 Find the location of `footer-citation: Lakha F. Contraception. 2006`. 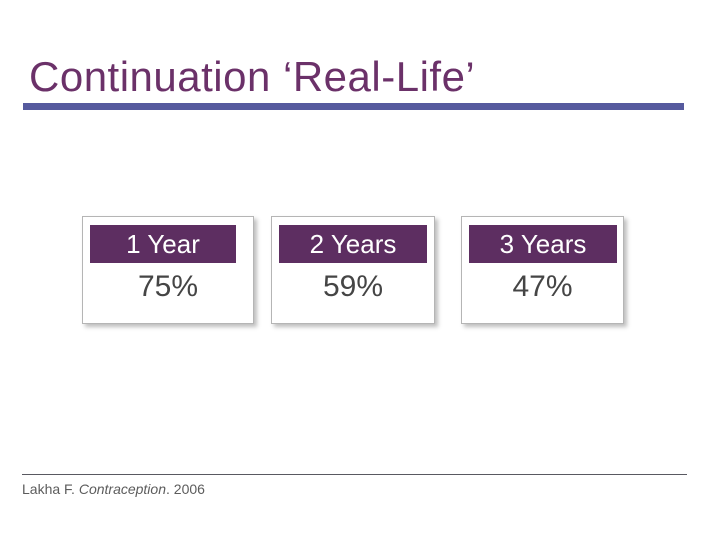

footer-citation: Lakha F. Contraception. 2006 is located at coordinates (113, 489).